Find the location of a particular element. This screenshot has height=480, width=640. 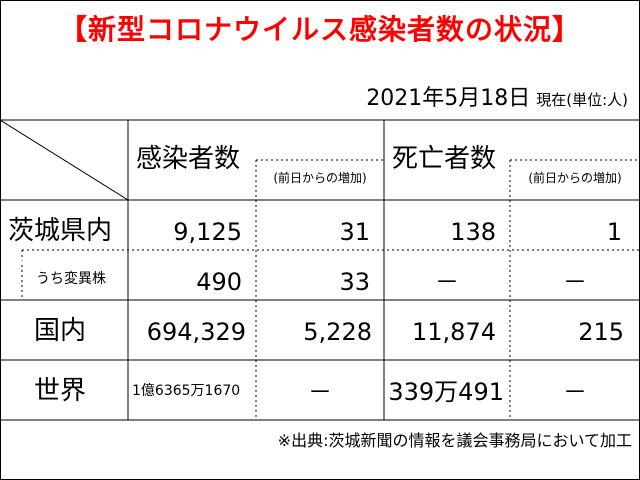

ibaraki-infected-increase: 31 is located at coordinates (354, 232).